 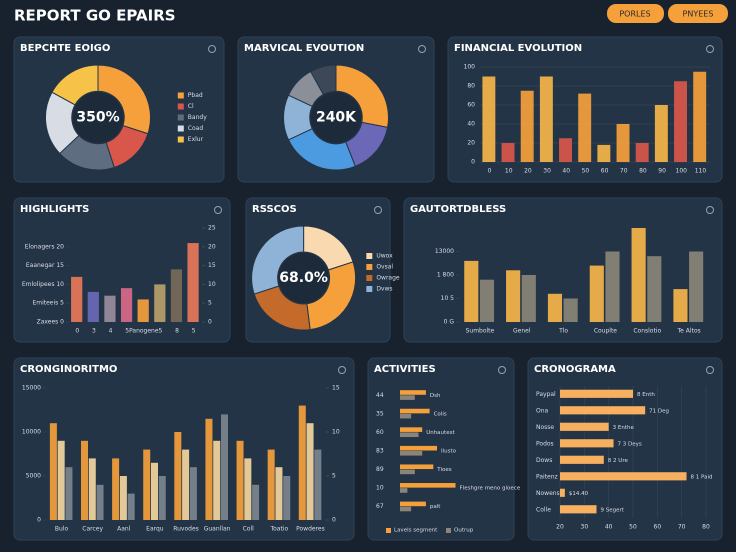 I want to click on bar-label: Dsh, so click(x=435, y=396).